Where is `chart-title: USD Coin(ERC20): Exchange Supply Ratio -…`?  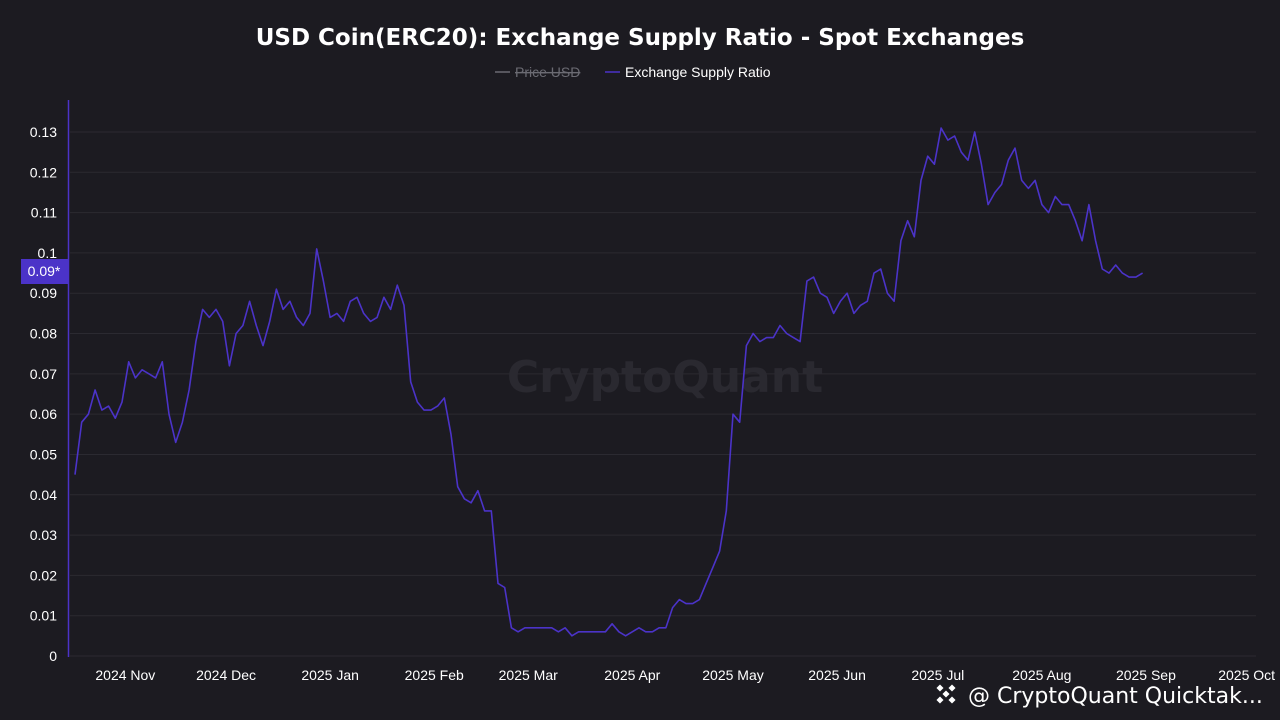
chart-title: USD Coin(ERC20): Exchange Supply Ratio -… is located at coordinates (640, 38).